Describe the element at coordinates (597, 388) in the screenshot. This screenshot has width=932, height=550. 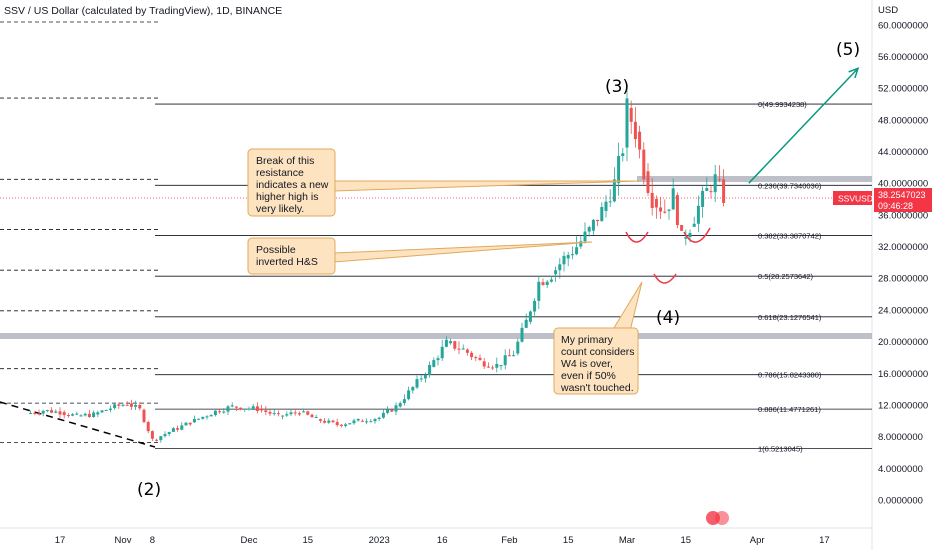
I see `callout-w4-line: wasn't touched.` at that location.